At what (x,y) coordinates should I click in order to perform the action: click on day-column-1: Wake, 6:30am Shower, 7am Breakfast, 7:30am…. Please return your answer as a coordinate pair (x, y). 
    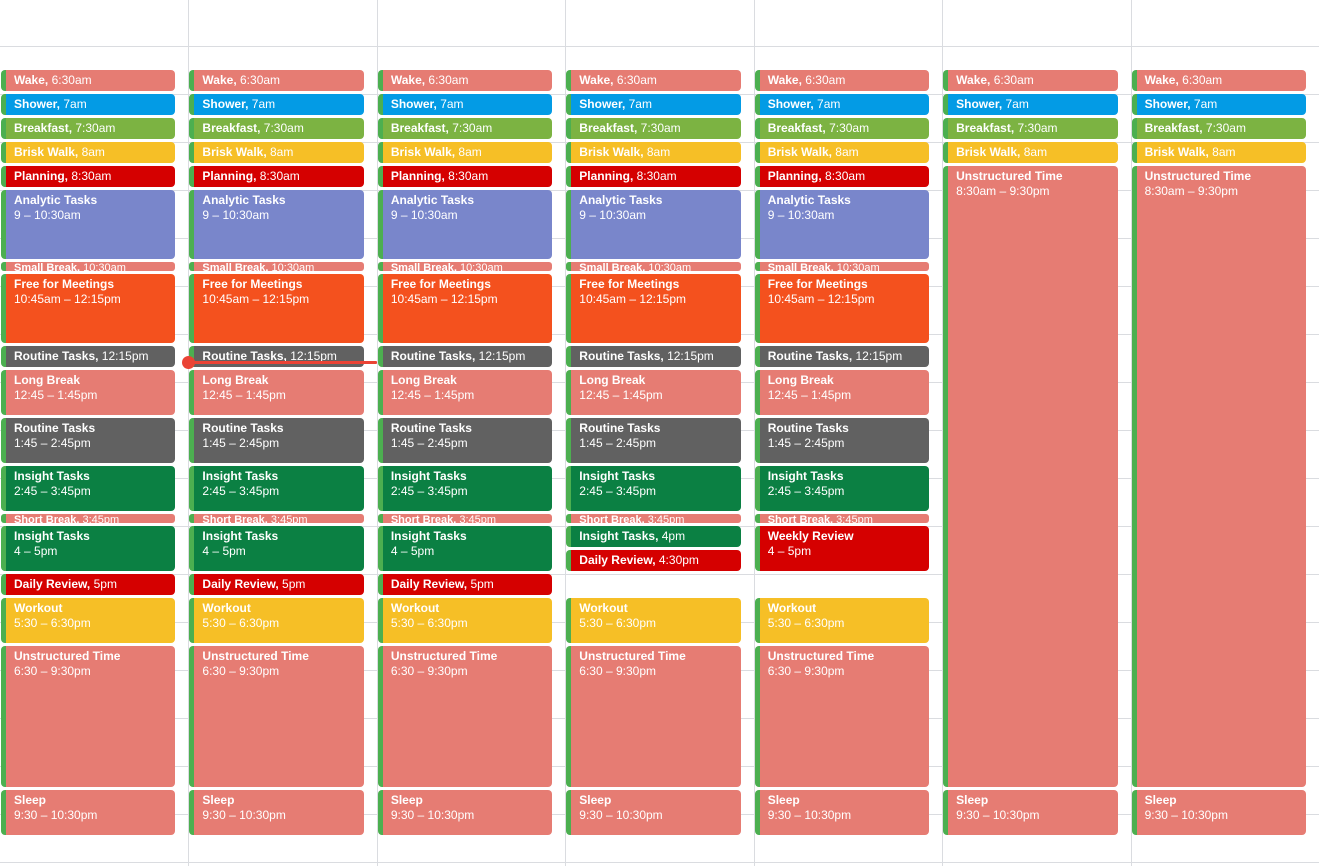
    Looking at the image, I should click on (94, 433).